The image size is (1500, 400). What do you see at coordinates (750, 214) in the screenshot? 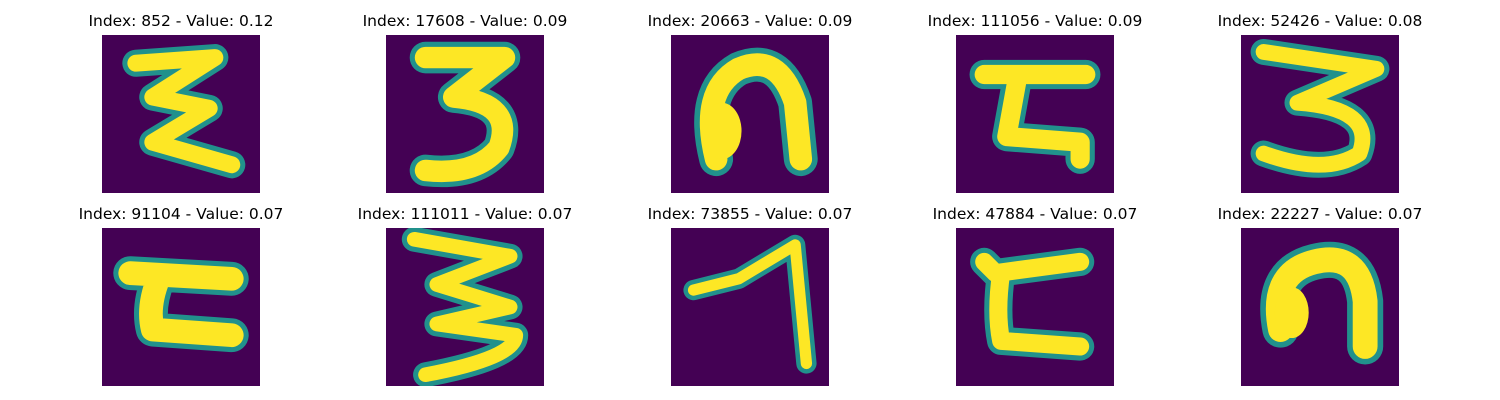
I see `panel-title: Index: 73855 - Value: 0.07` at bounding box center [750, 214].